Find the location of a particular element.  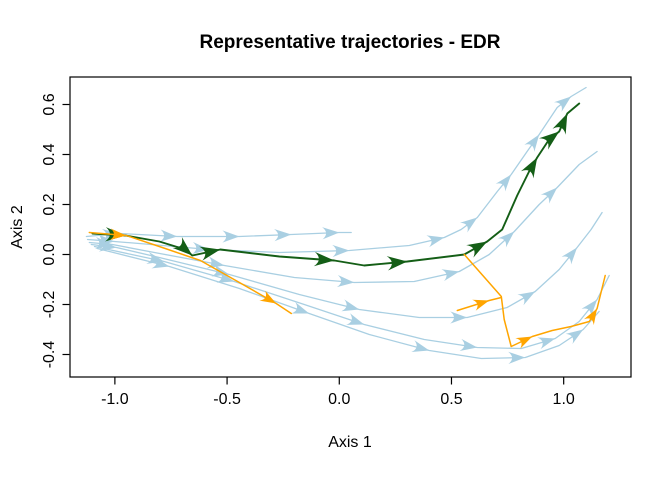

x-axis-label: Axis 1 is located at coordinates (350, 442).